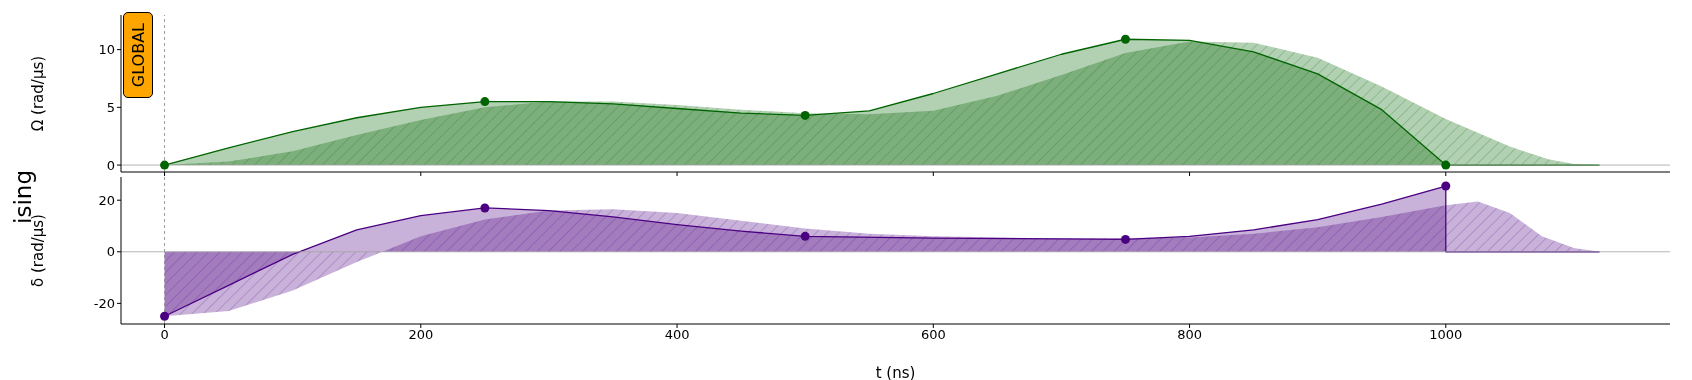 The image size is (1692, 380). I want to click on x-tick-label: 400, so click(677, 335).